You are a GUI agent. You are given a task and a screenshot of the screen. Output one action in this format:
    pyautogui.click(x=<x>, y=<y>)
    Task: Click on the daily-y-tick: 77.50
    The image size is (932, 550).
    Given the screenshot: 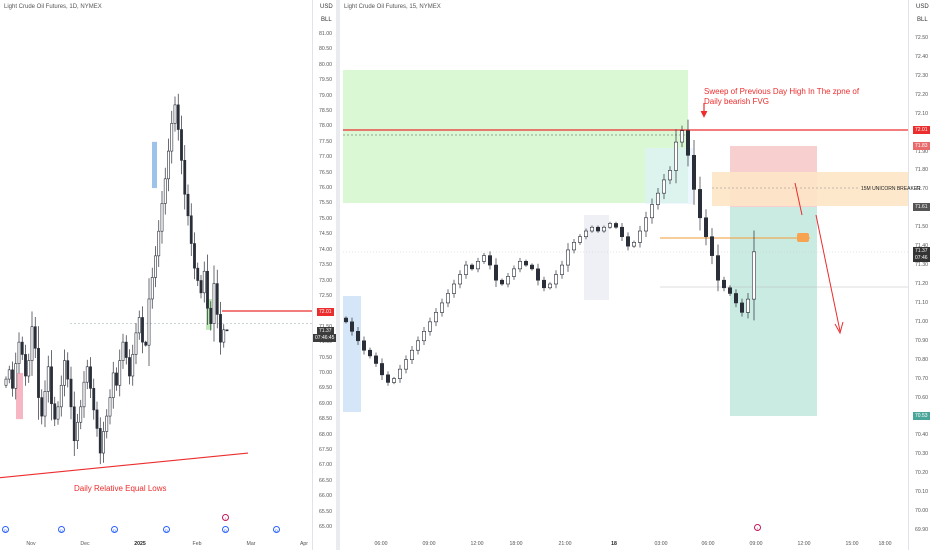 What is the action you would take?
    pyautogui.click(x=325, y=141)
    